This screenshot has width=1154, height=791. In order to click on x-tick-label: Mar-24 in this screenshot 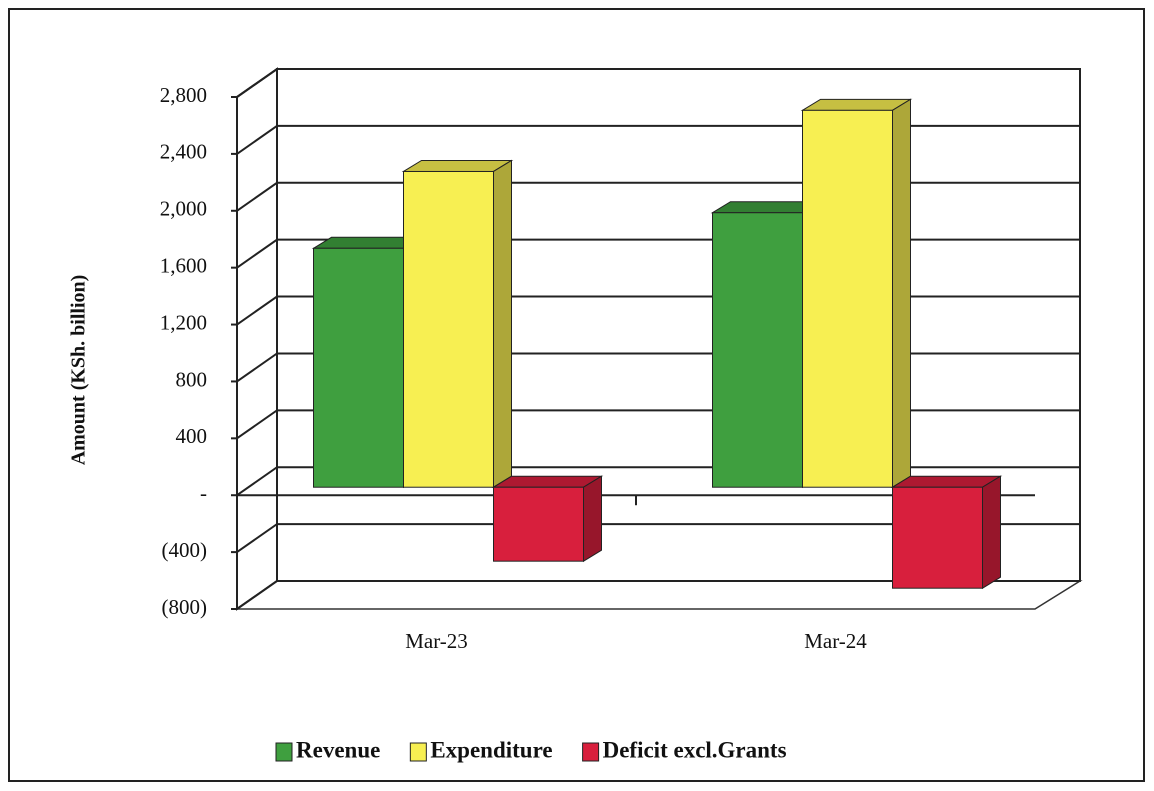, I will do `click(835, 641)`.